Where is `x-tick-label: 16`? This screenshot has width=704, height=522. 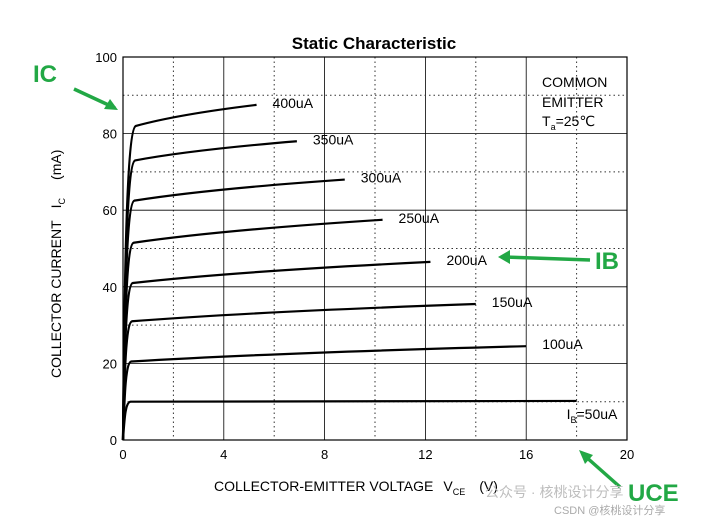
x-tick-label: 16 is located at coordinates (526, 454).